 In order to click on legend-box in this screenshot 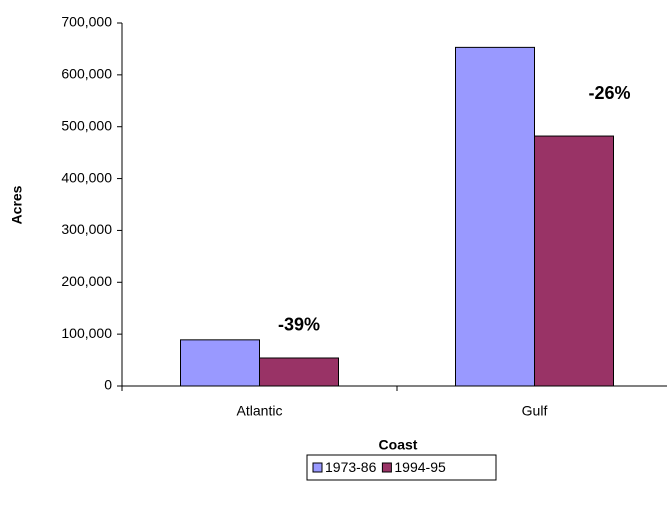, I will do `click(401, 467)`.